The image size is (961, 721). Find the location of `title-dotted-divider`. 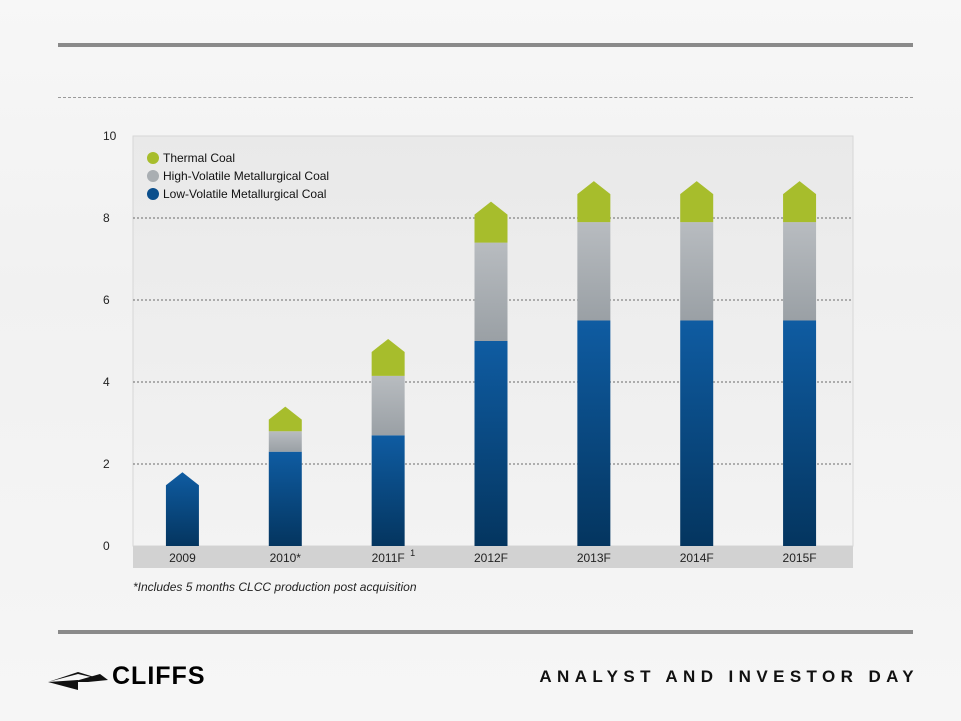

title-dotted-divider is located at coordinates (485, 97).